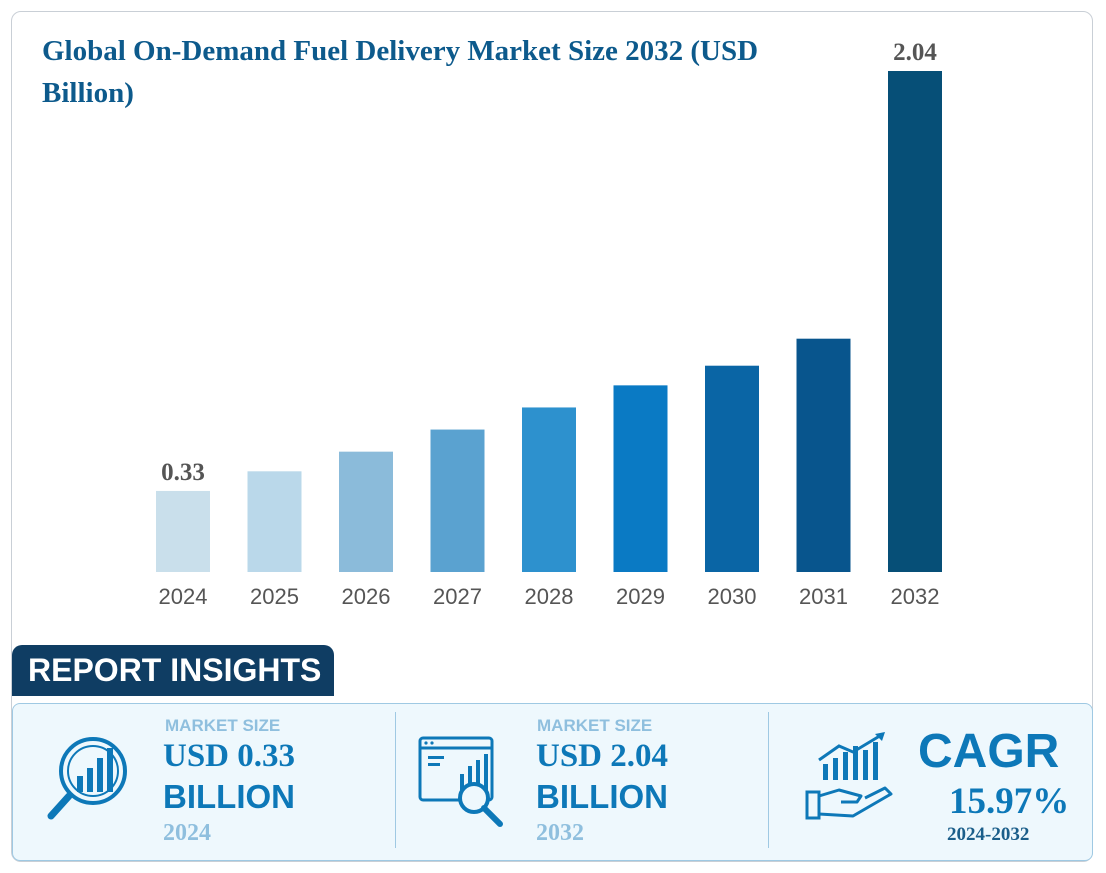  What do you see at coordinates (915, 321) in the screenshot?
I see `bar-2032` at bounding box center [915, 321].